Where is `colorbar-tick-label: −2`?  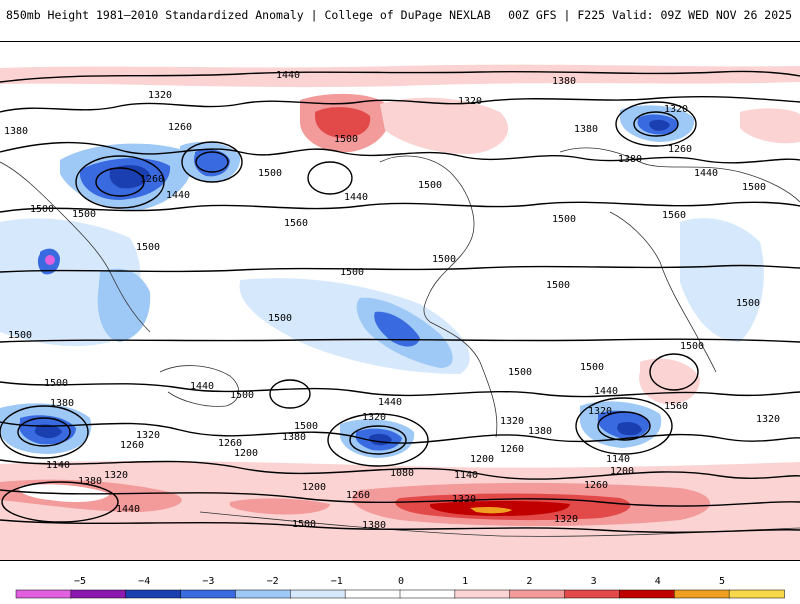
colorbar-tick-label: −2 is located at coordinates (273, 581).